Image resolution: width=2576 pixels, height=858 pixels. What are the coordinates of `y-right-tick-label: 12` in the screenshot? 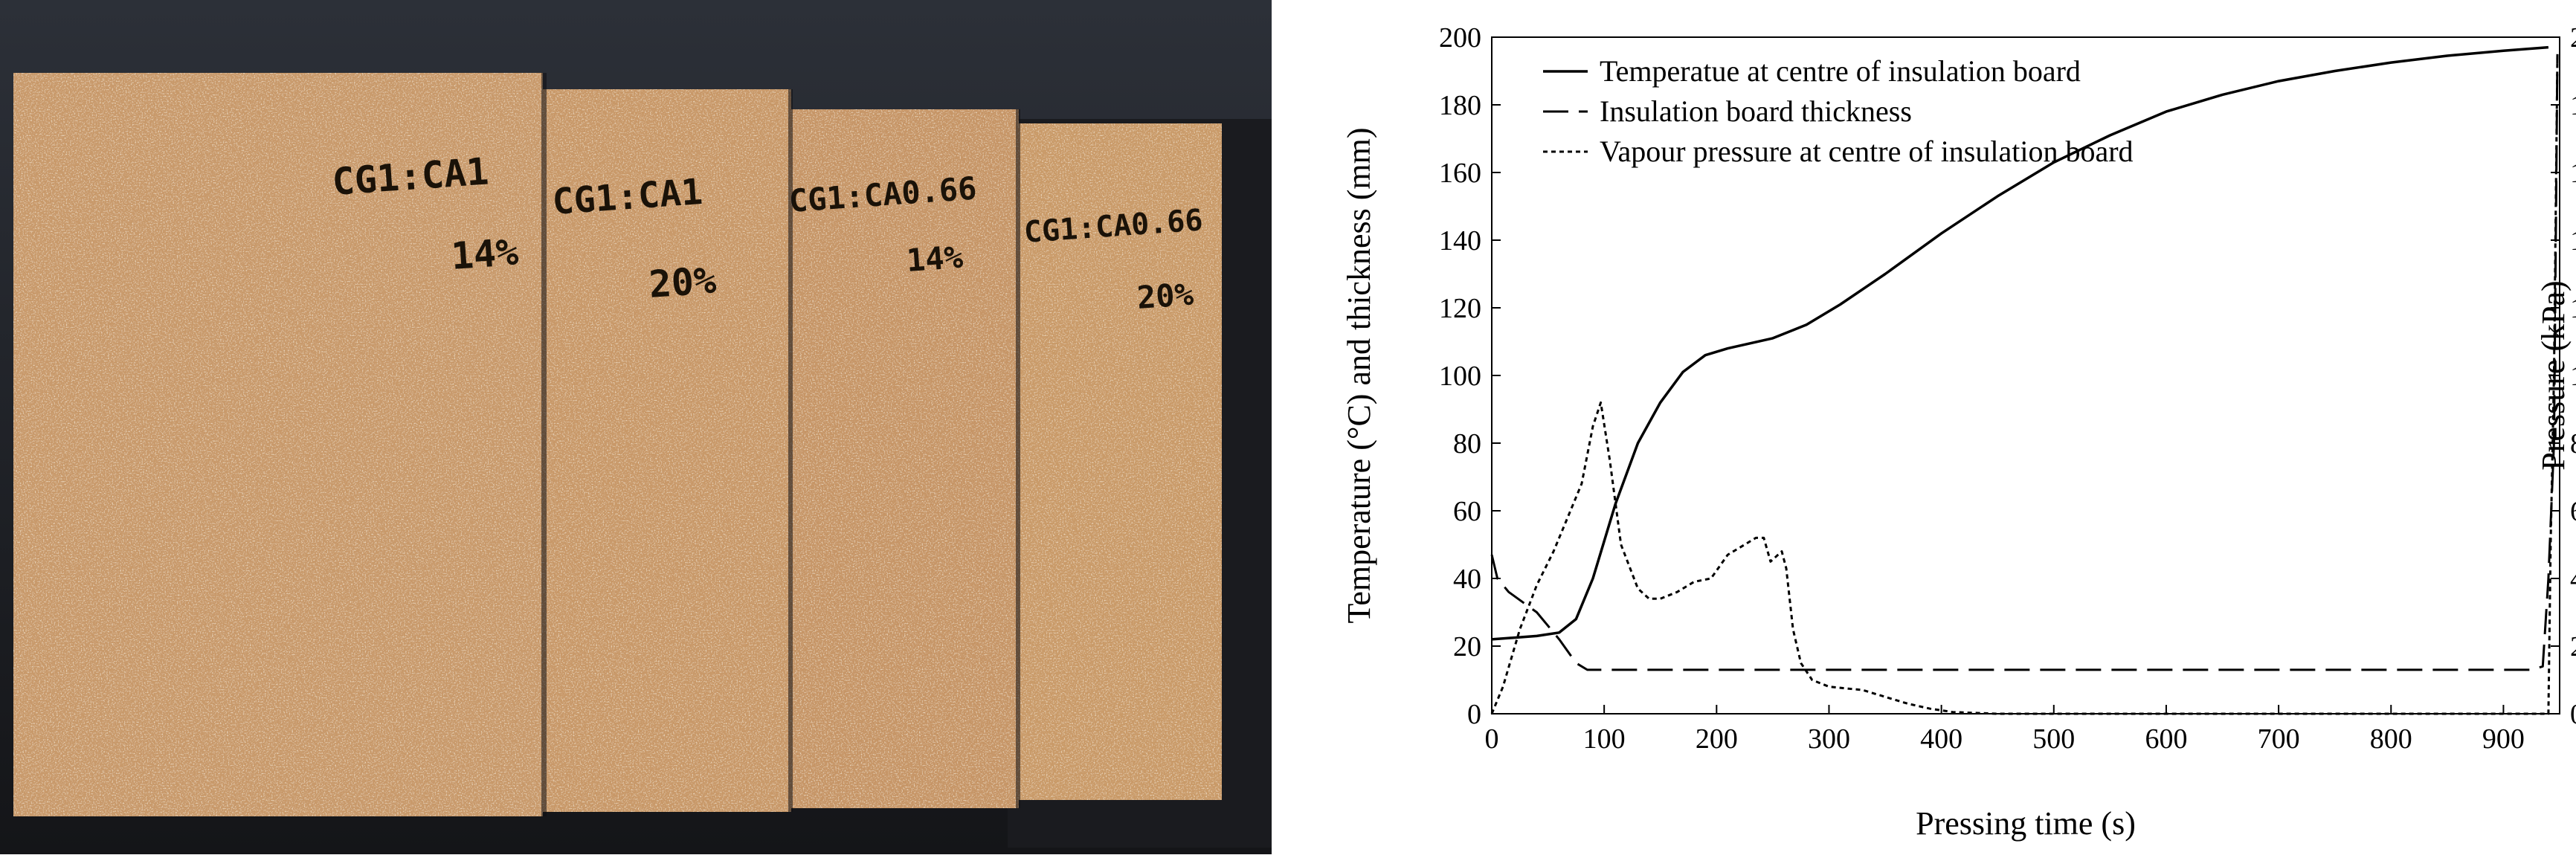 It's located at (2573, 309).